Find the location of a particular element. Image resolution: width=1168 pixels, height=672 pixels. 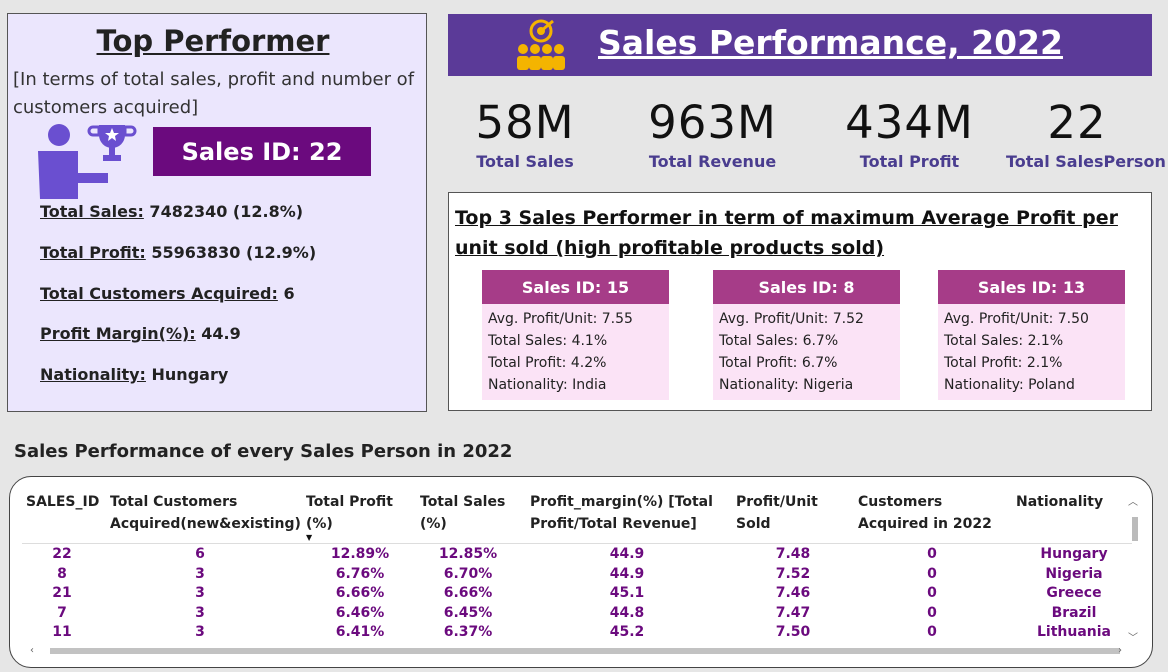

kpi-value: 58M is located at coordinates (525, 122).